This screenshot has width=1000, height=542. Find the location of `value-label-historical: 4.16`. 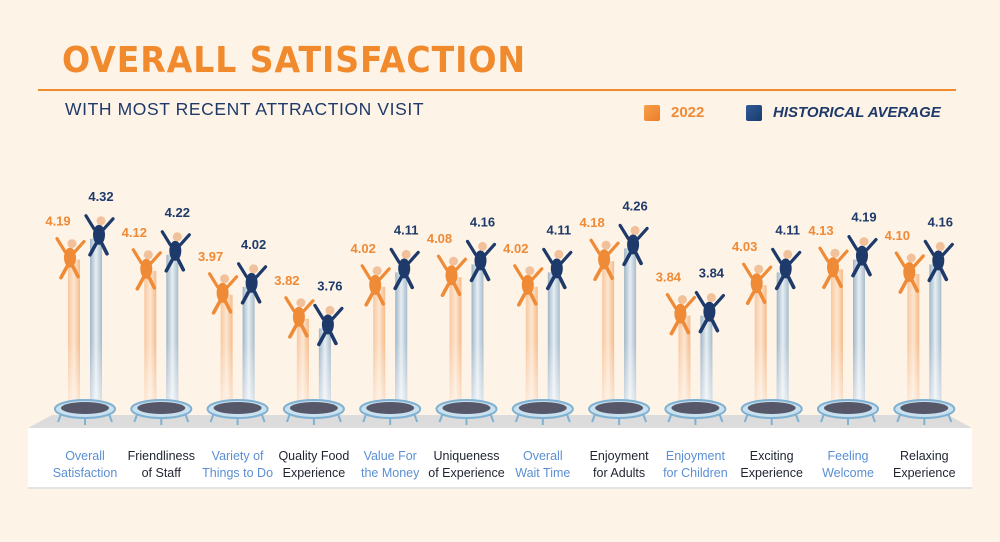

value-label-historical: 4.16 is located at coordinates (940, 221).